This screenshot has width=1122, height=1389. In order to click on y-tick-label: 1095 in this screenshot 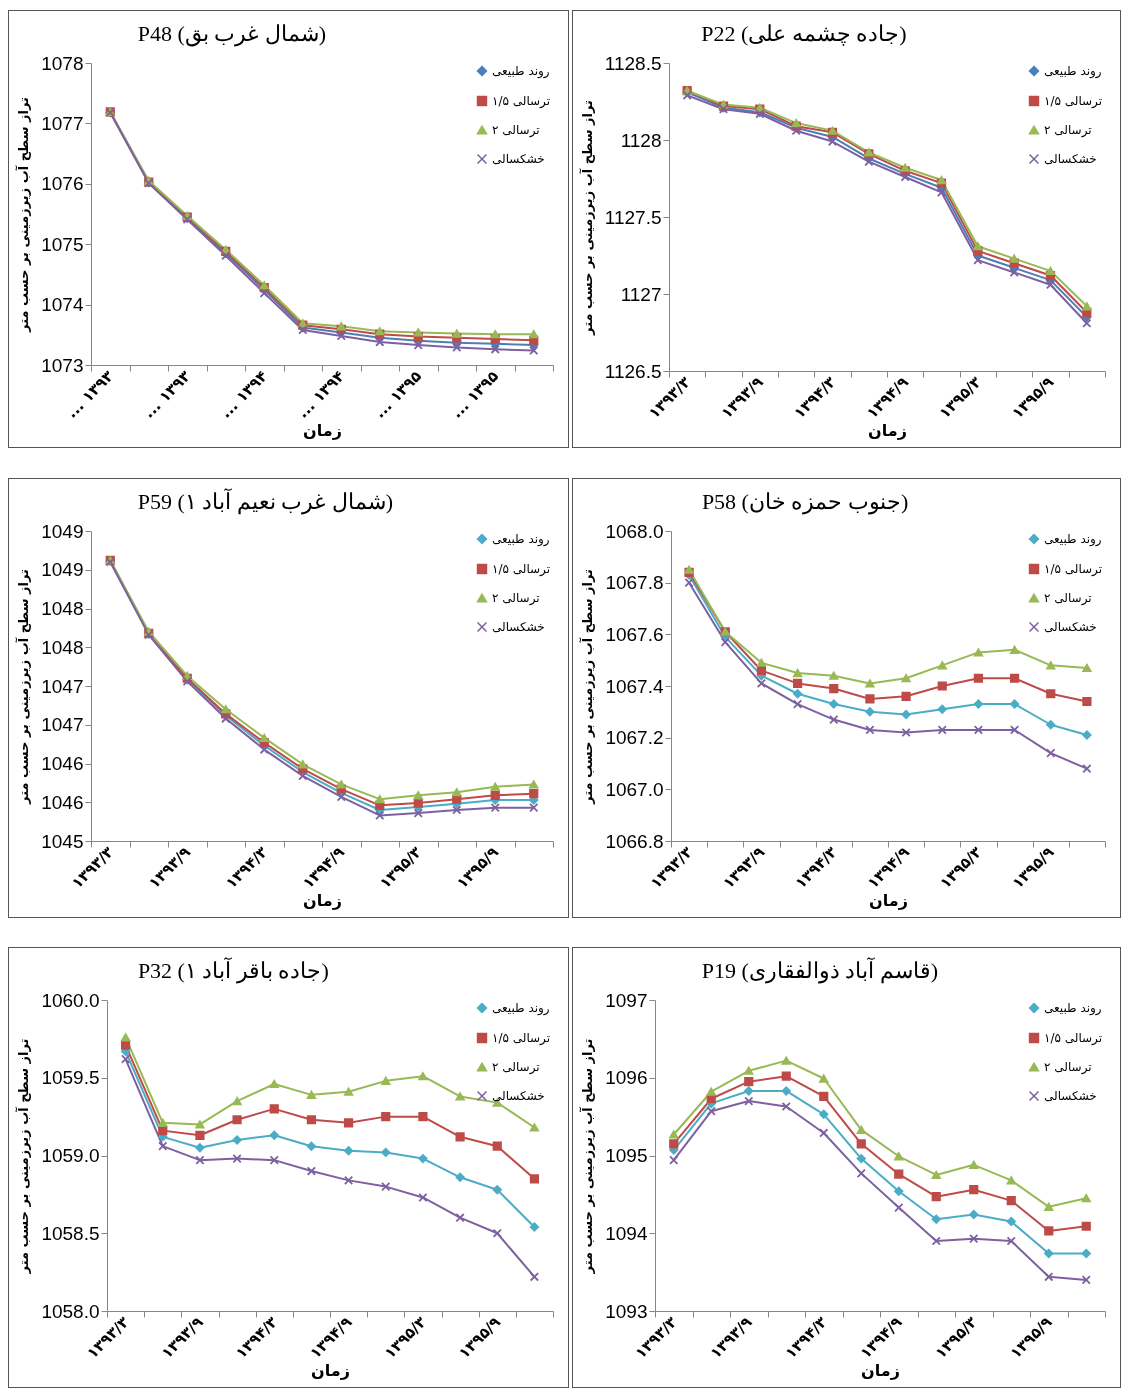, I will do `click(626, 1155)`.